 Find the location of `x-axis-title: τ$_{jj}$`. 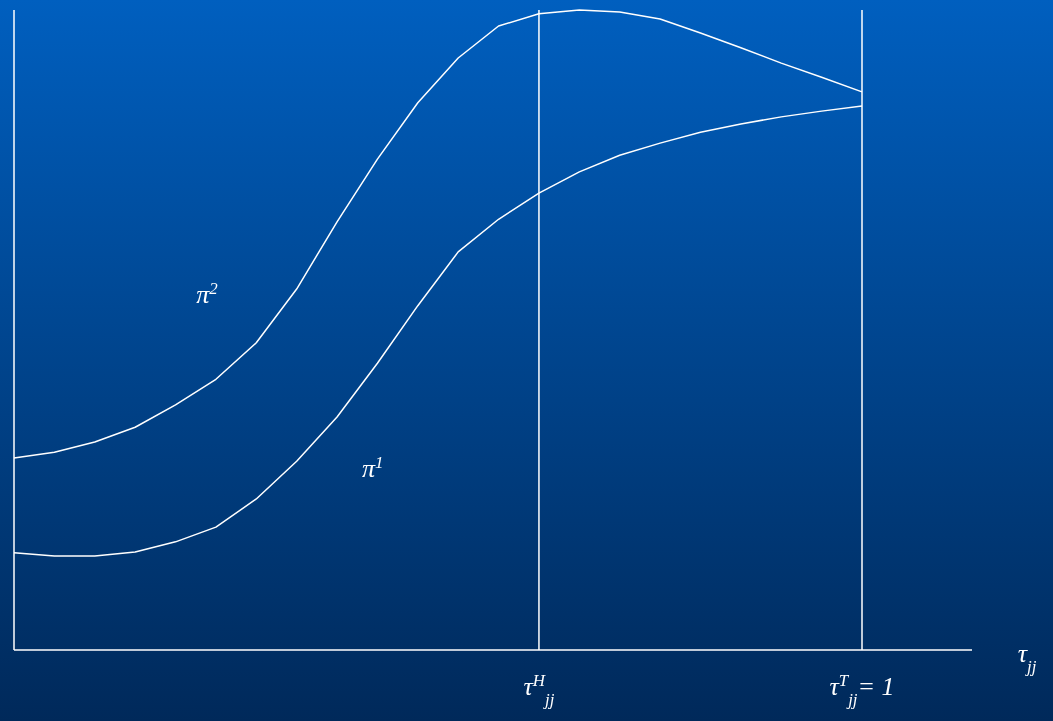

x-axis-title: τ$_{jj}$ is located at coordinates (1027, 657).